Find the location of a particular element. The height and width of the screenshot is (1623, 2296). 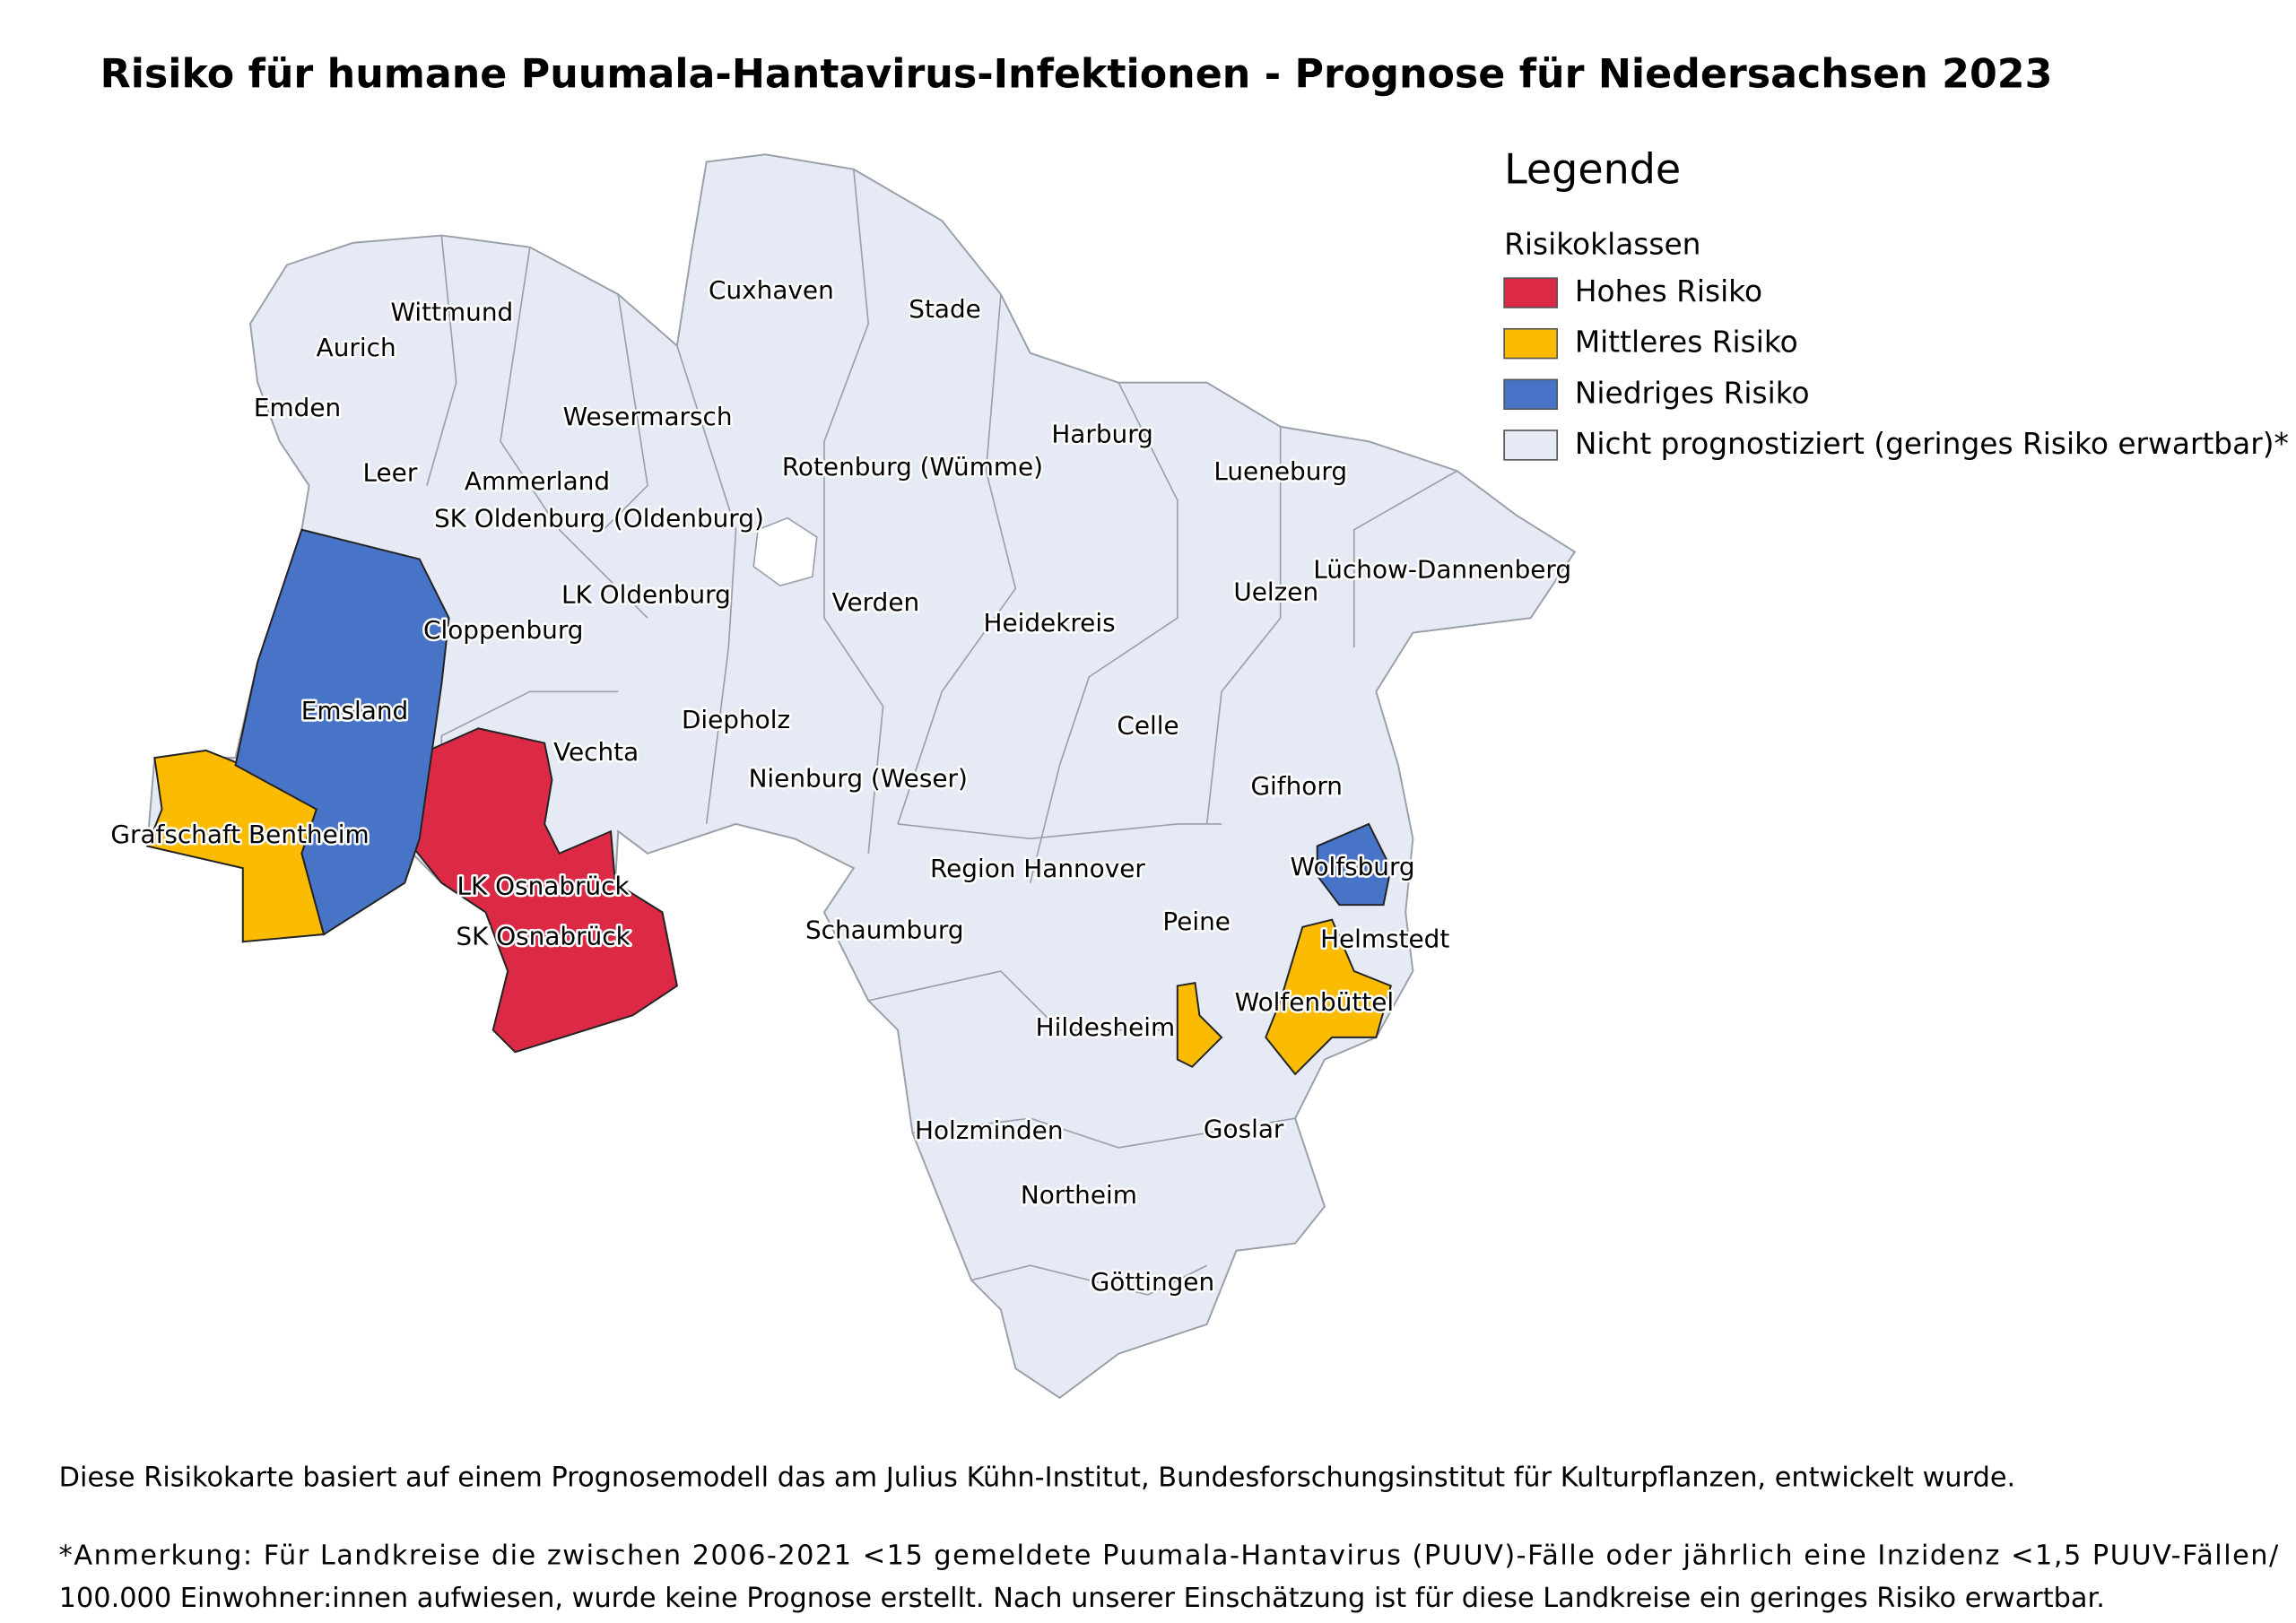

region-label: Holzminden is located at coordinates (989, 1130).